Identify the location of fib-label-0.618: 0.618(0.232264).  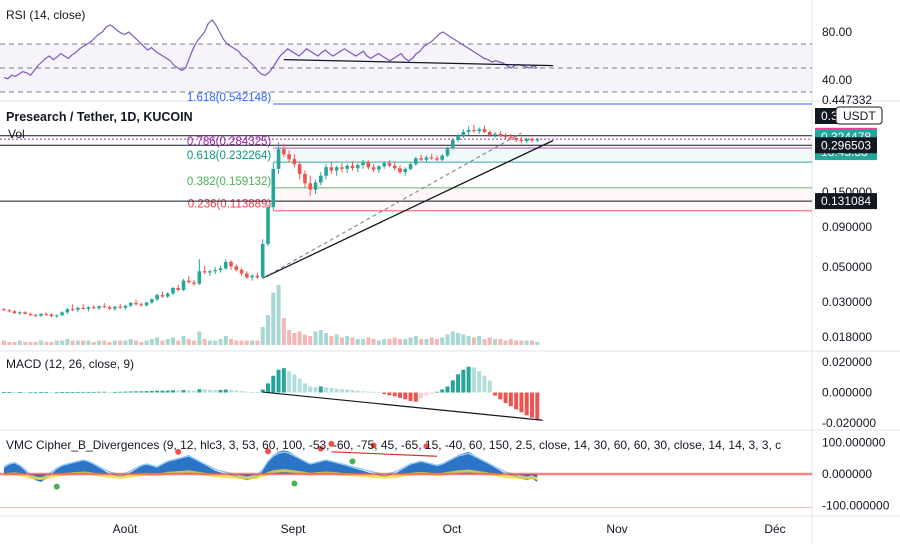
(229, 156).